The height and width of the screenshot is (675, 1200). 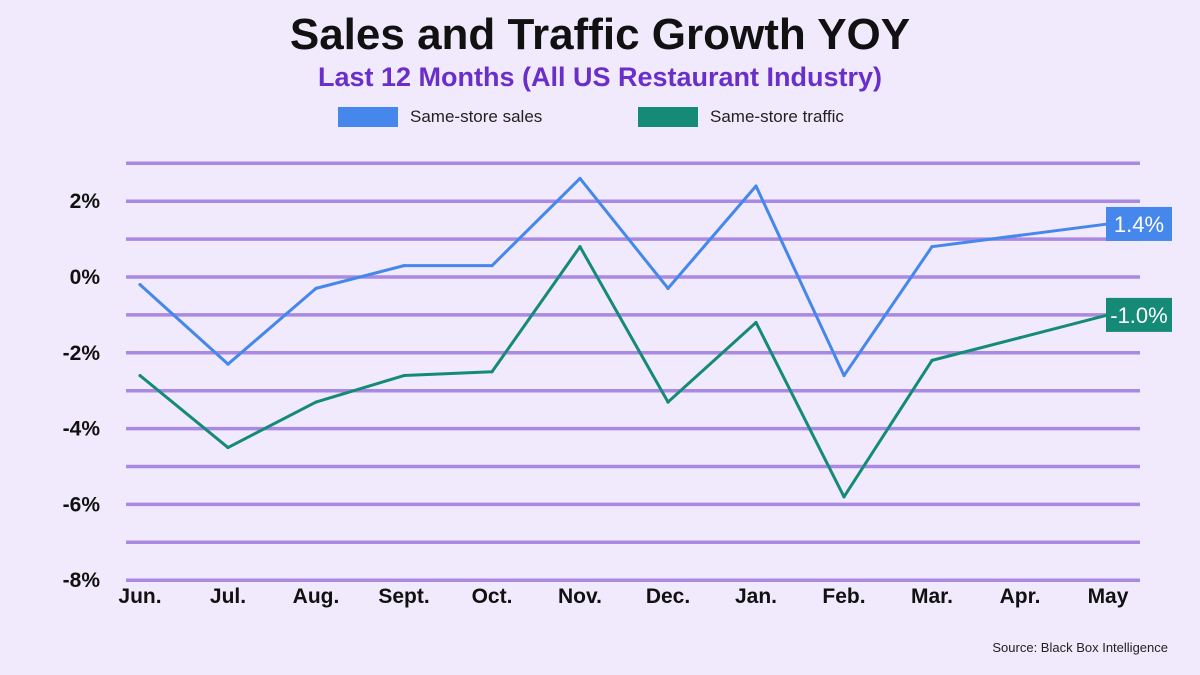 What do you see at coordinates (82, 353) in the screenshot?
I see `y-tick-label: -2%` at bounding box center [82, 353].